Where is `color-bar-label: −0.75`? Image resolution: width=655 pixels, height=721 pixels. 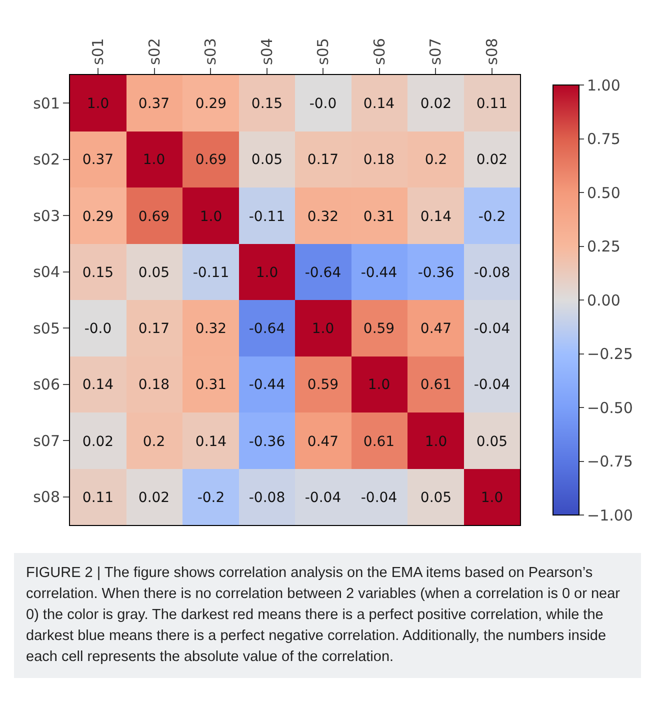
color-bar-label: −0.75 is located at coordinates (610, 461).